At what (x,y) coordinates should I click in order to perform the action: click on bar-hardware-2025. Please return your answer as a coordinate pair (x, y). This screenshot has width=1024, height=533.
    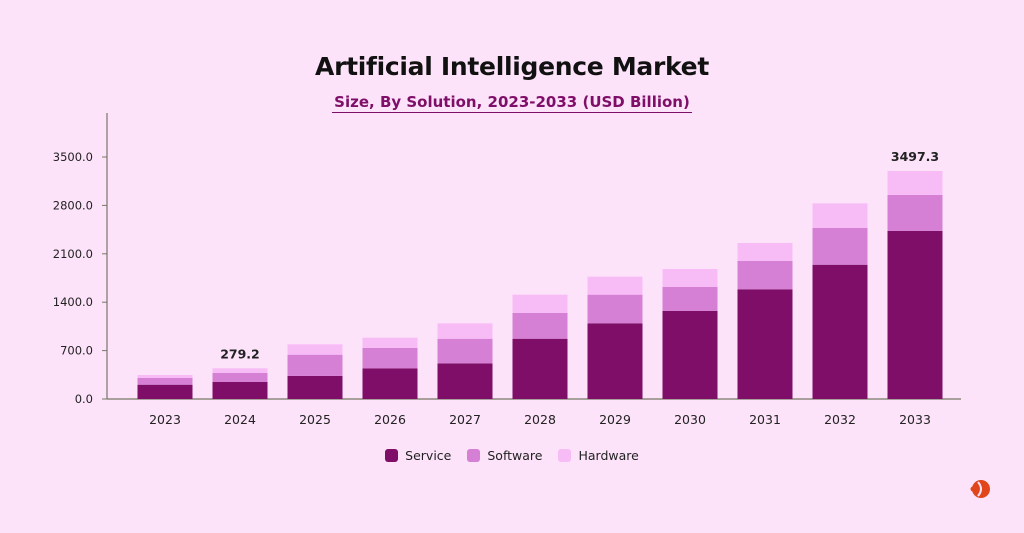
    Looking at the image, I should click on (315, 349).